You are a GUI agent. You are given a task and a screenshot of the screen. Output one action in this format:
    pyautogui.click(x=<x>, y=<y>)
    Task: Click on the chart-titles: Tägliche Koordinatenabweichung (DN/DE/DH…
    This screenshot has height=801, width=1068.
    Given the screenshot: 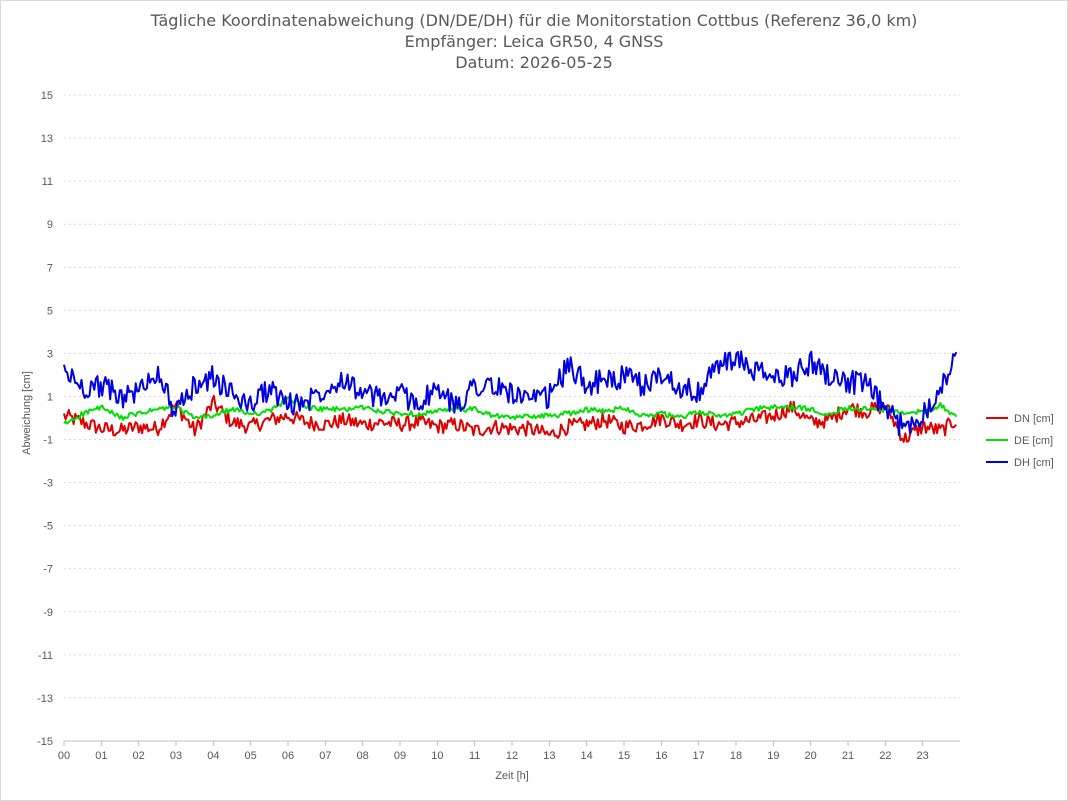 What is the action you would take?
    pyautogui.click(x=534, y=41)
    